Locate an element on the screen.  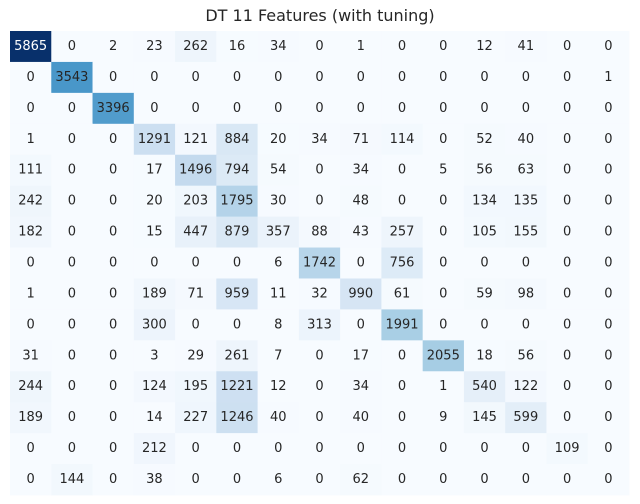
heatmap-cell-label-r8-c10: 0 is located at coordinates (443, 293).